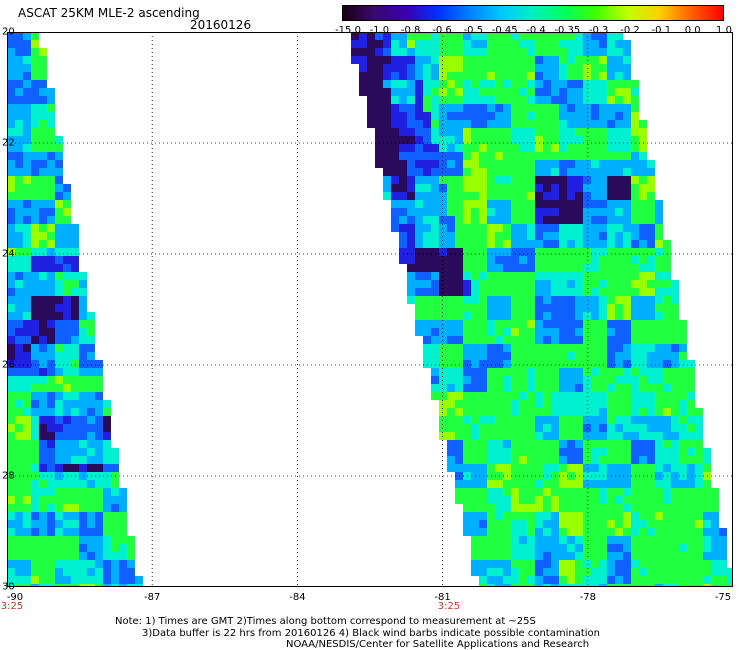  Describe the element at coordinates (15, 597) in the screenshot. I see `longitude-tick-label: -90` at that location.